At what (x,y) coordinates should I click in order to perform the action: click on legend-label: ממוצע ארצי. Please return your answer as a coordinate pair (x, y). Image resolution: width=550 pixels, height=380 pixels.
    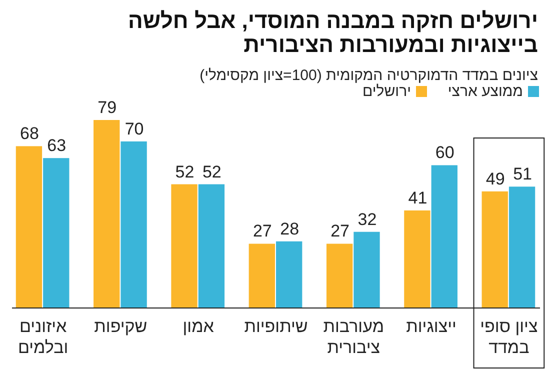
    Looking at the image, I should click on (485, 91).